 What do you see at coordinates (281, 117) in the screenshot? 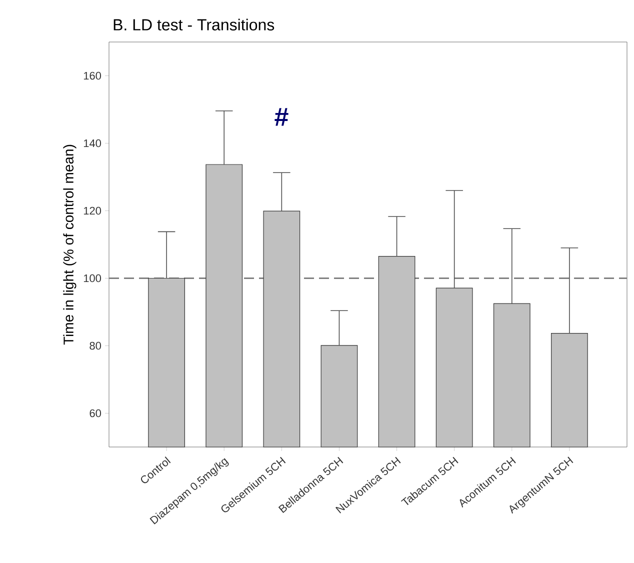
I see `annotation: #` at bounding box center [281, 117].